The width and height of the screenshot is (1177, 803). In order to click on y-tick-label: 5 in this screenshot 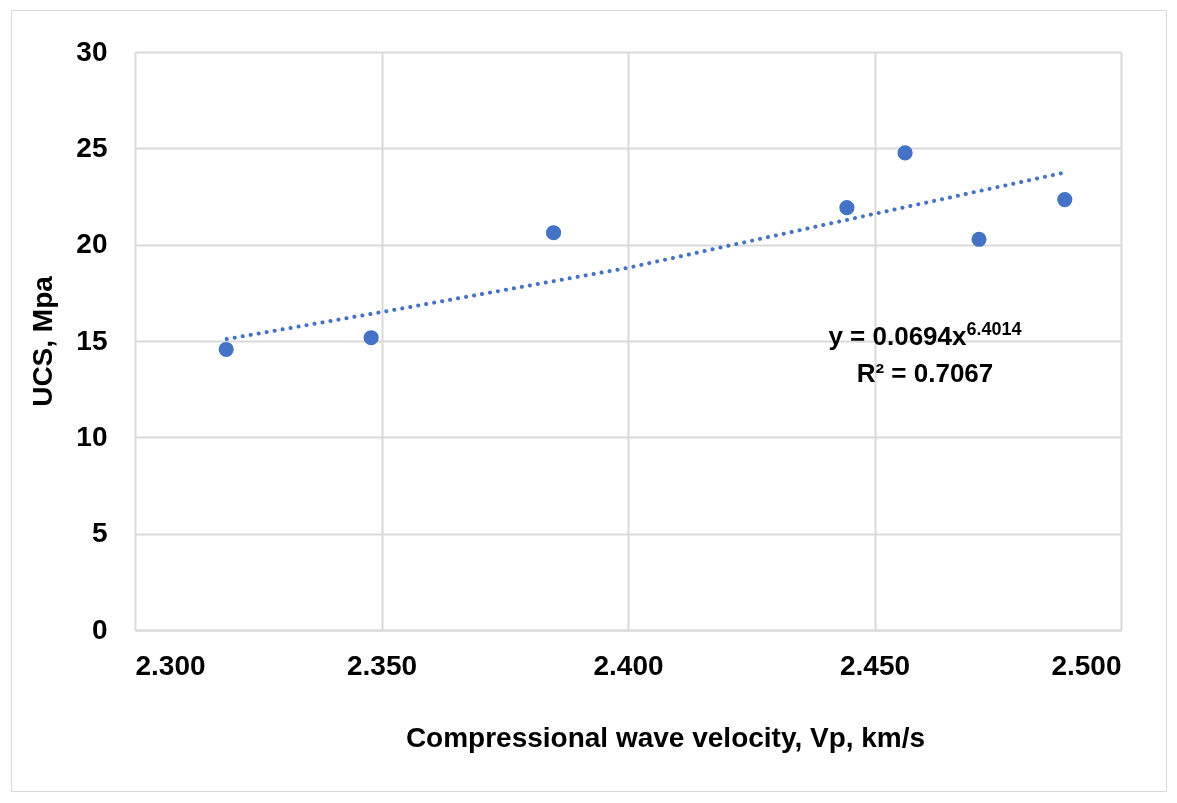, I will do `click(99, 533)`.